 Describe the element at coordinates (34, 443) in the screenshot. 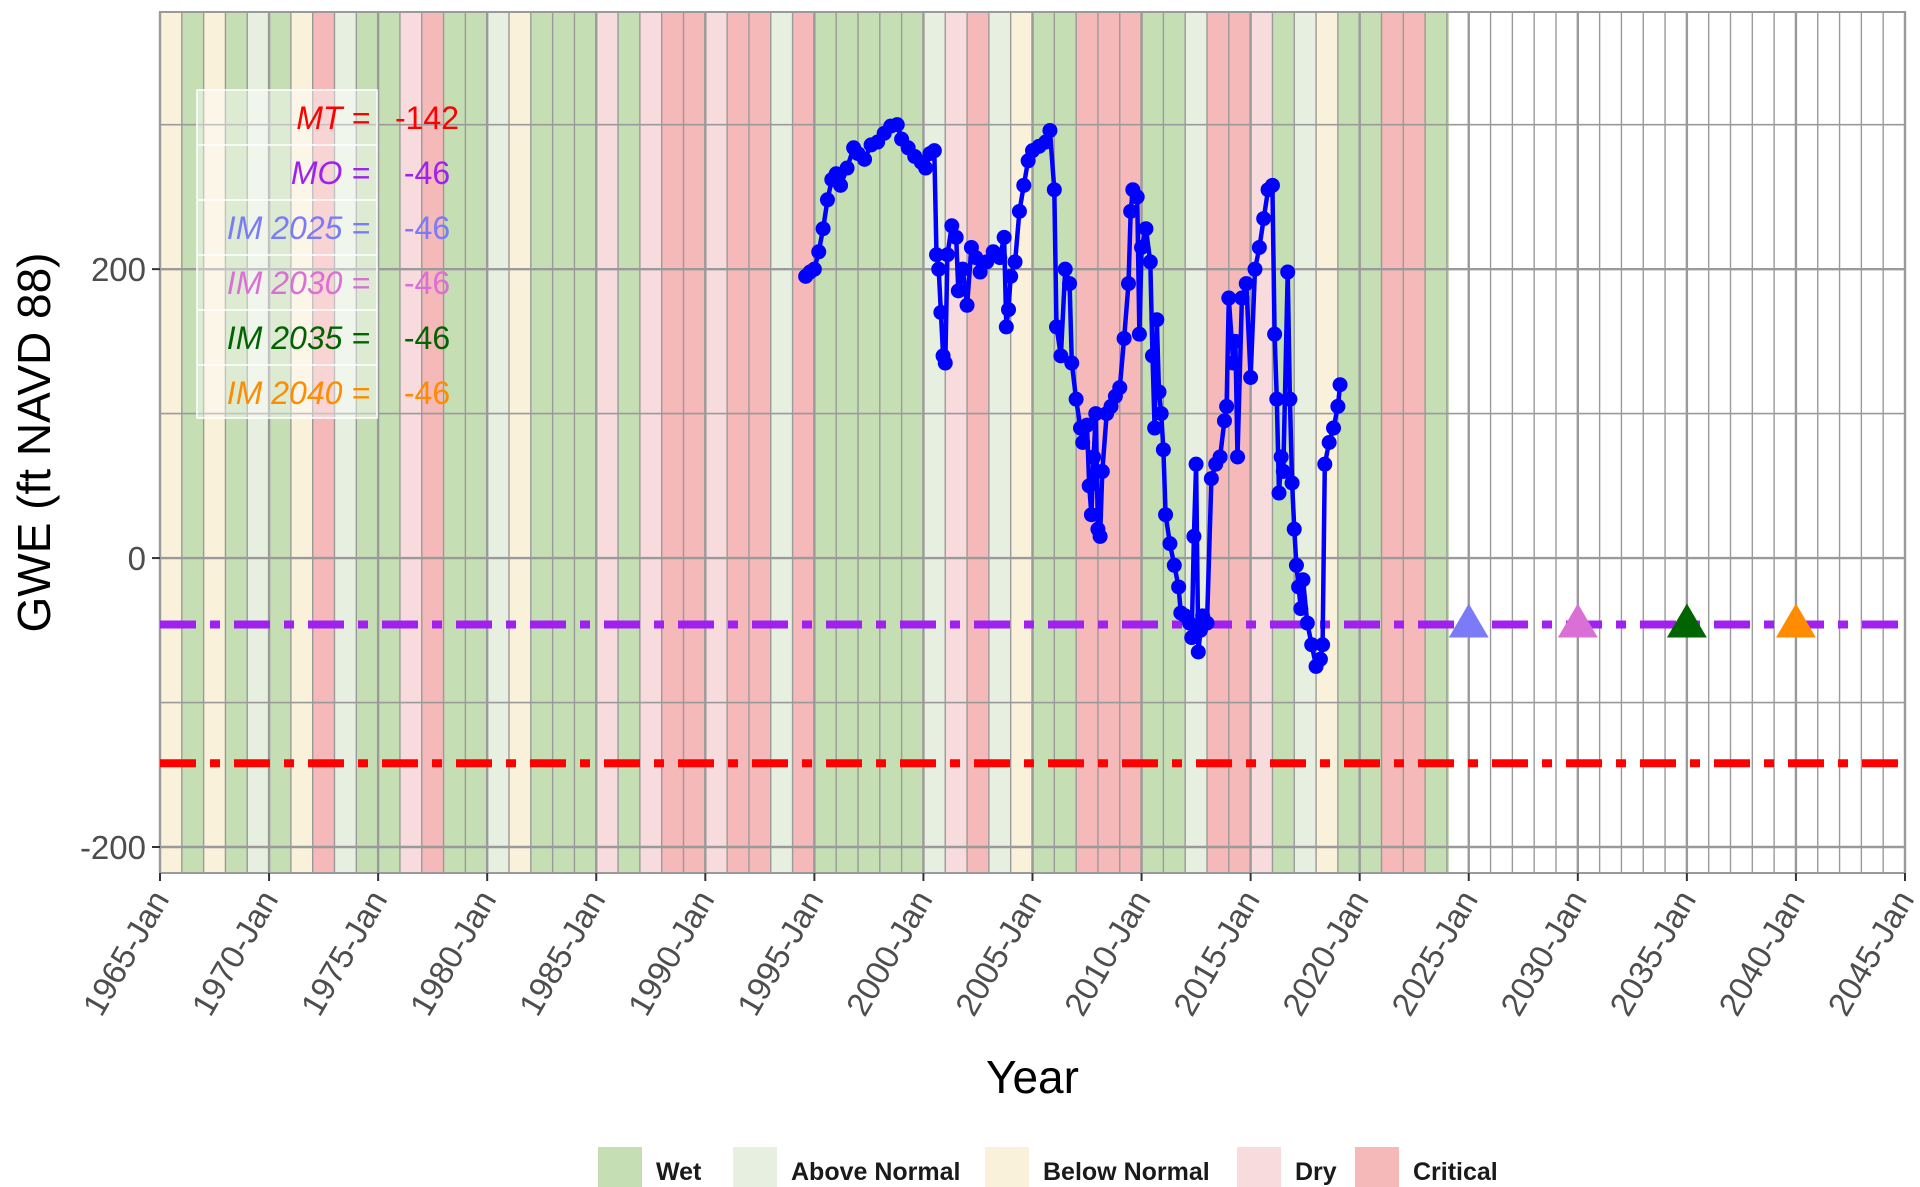

I see `y-axis-title: GWE (ft NAVD 88)` at that location.